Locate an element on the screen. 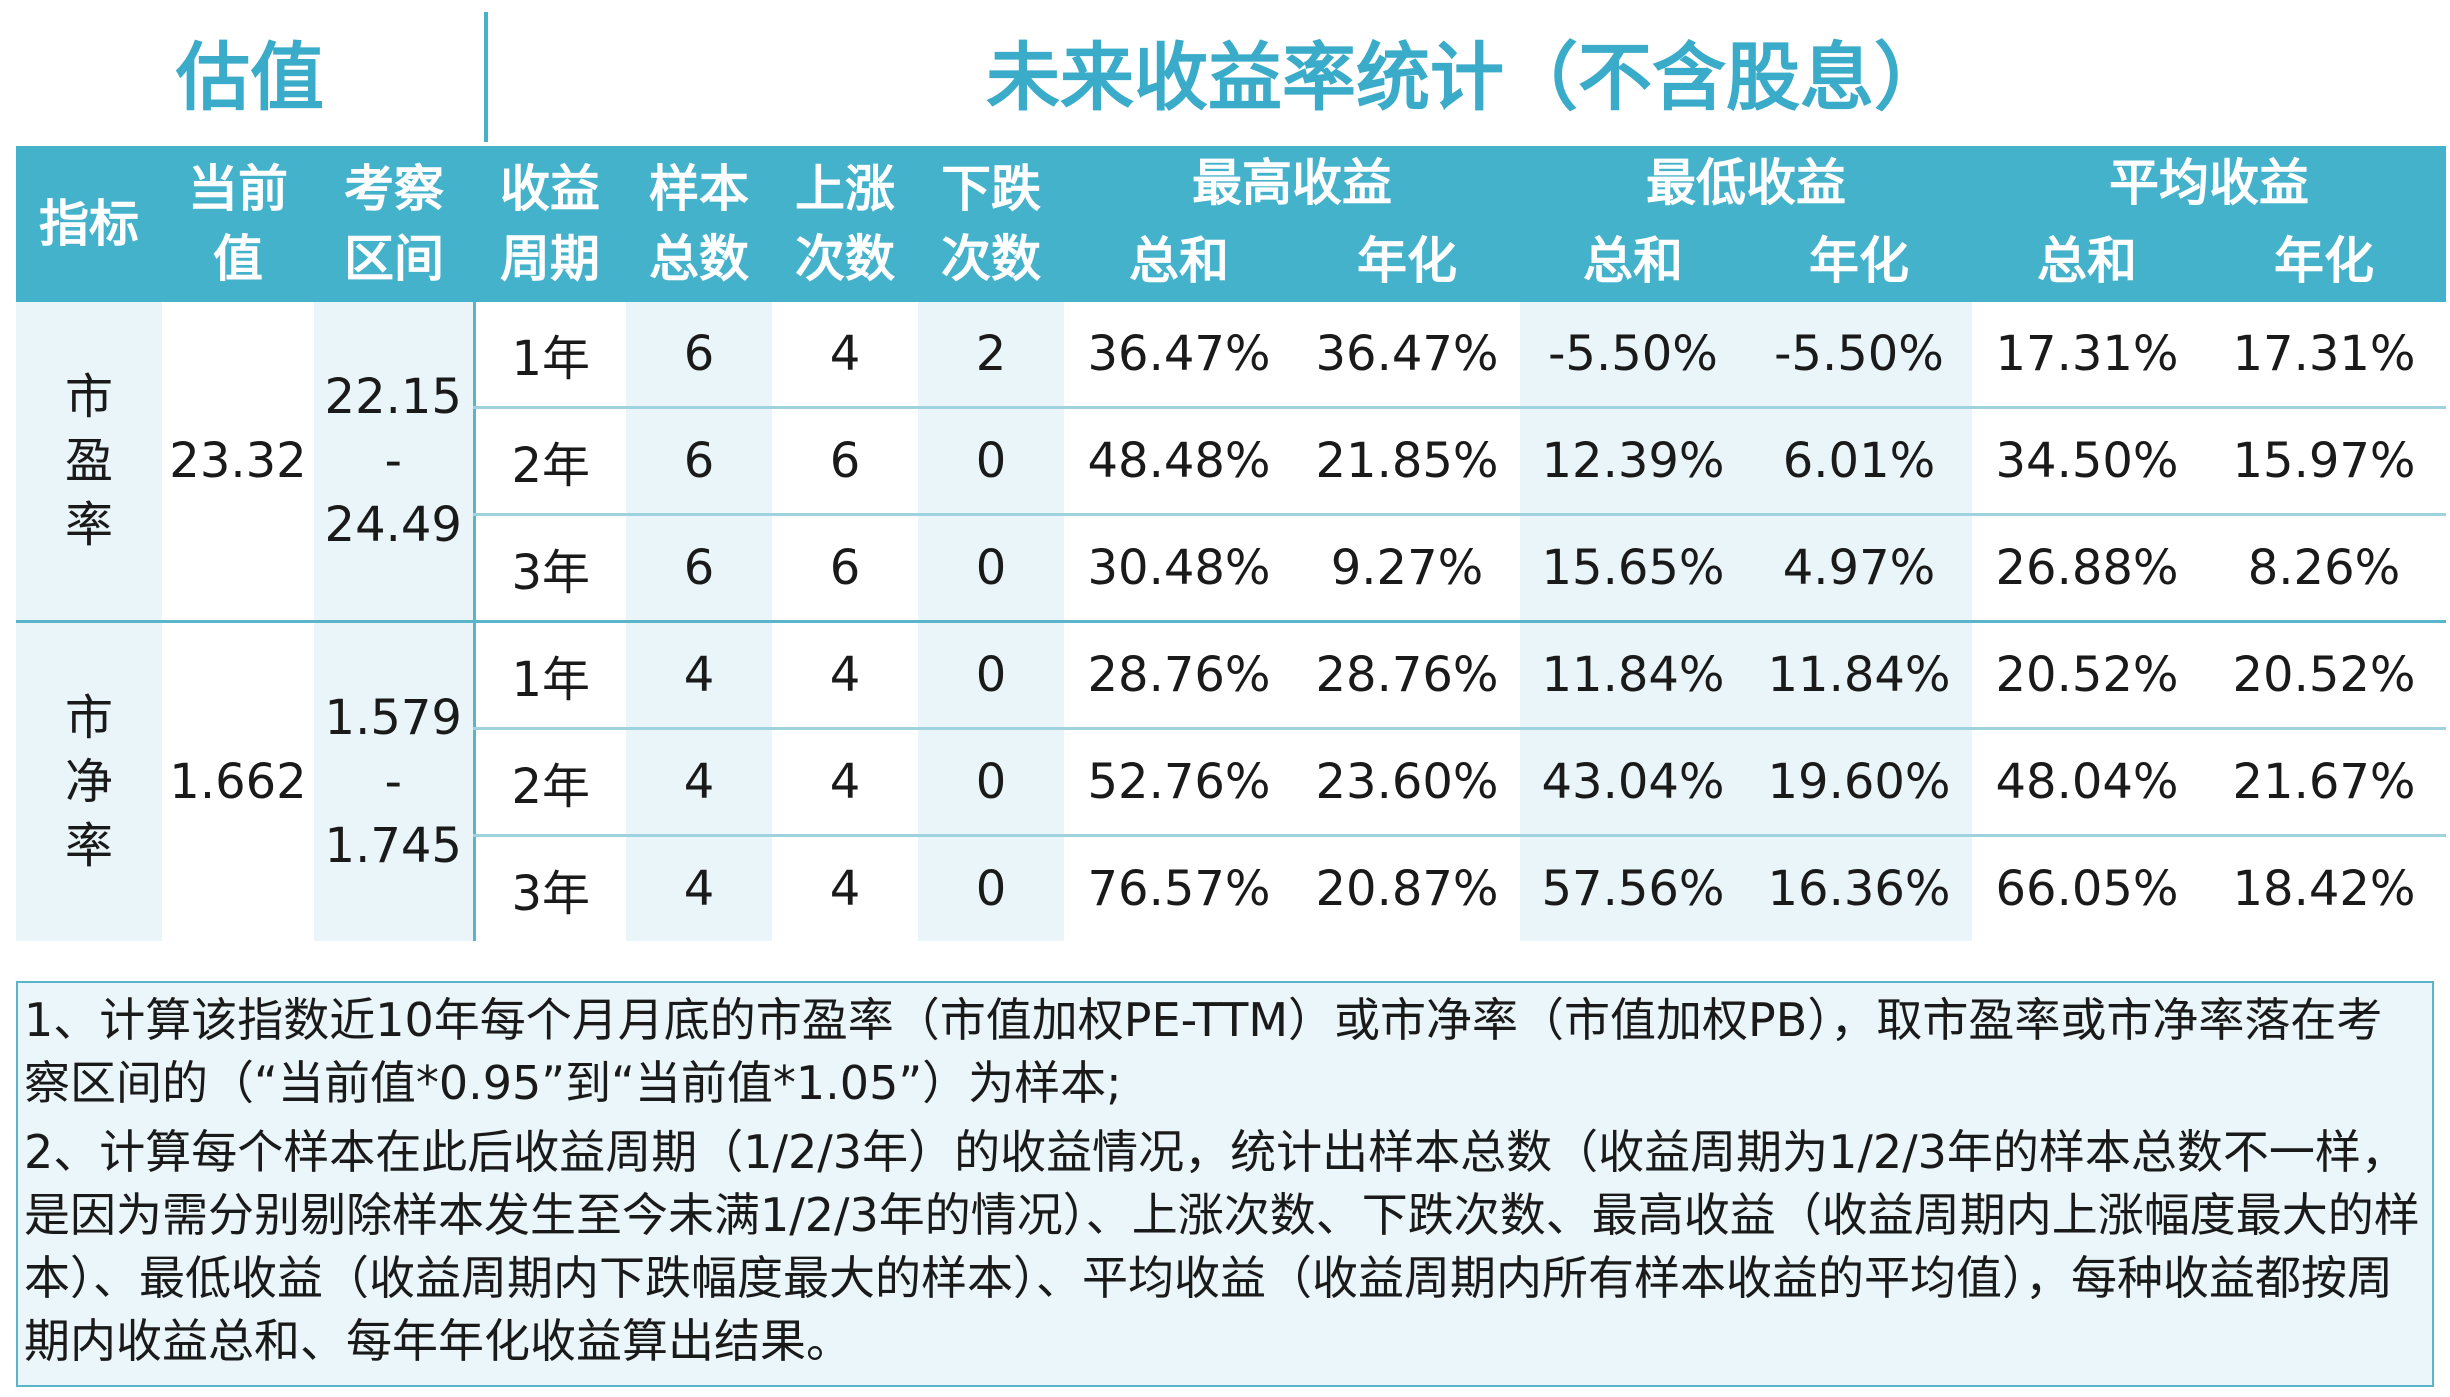 The height and width of the screenshot is (1397, 2450). header-period: 收益 周期 is located at coordinates (550, 224).